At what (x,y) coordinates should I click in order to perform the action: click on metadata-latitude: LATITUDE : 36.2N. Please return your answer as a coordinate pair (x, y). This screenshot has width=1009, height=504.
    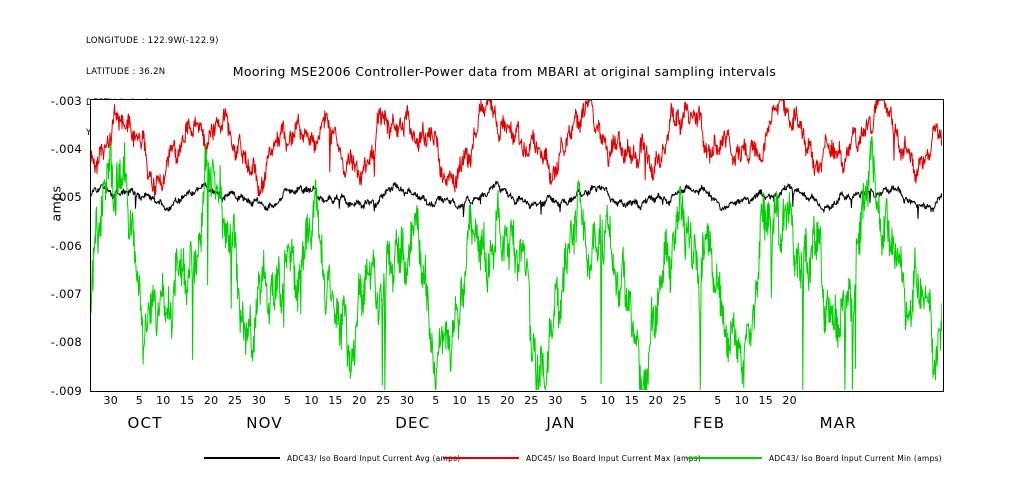
    Looking at the image, I should click on (126, 72).